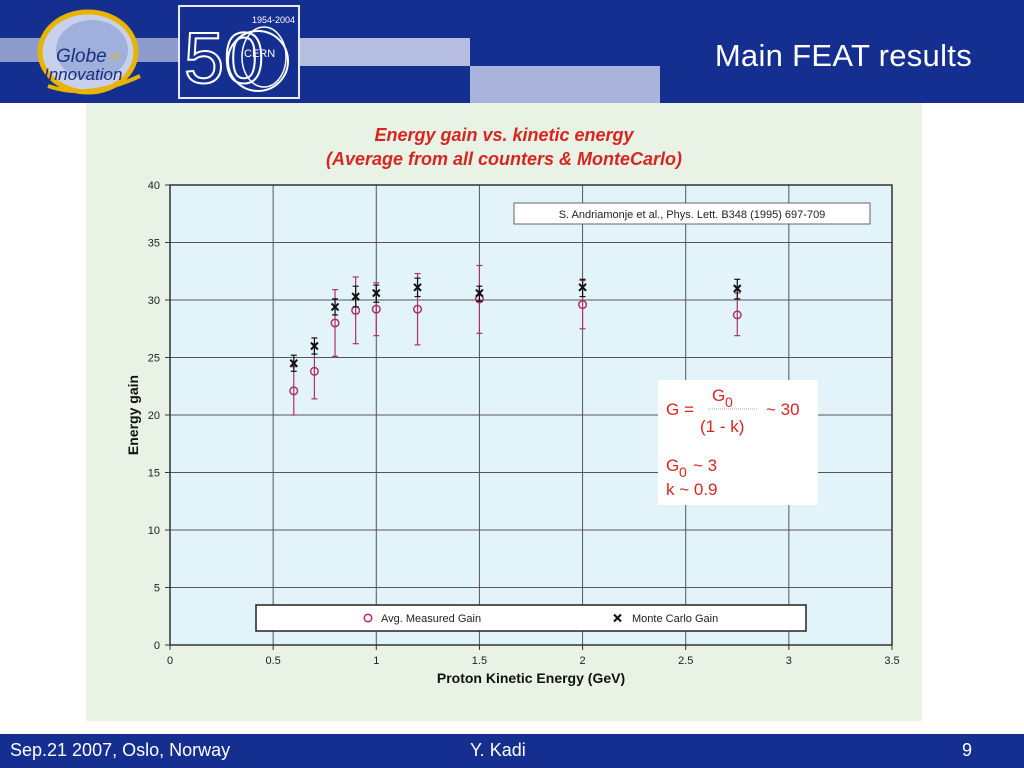 The height and width of the screenshot is (768, 1024). I want to click on legend-measured-marker, so click(368, 618).